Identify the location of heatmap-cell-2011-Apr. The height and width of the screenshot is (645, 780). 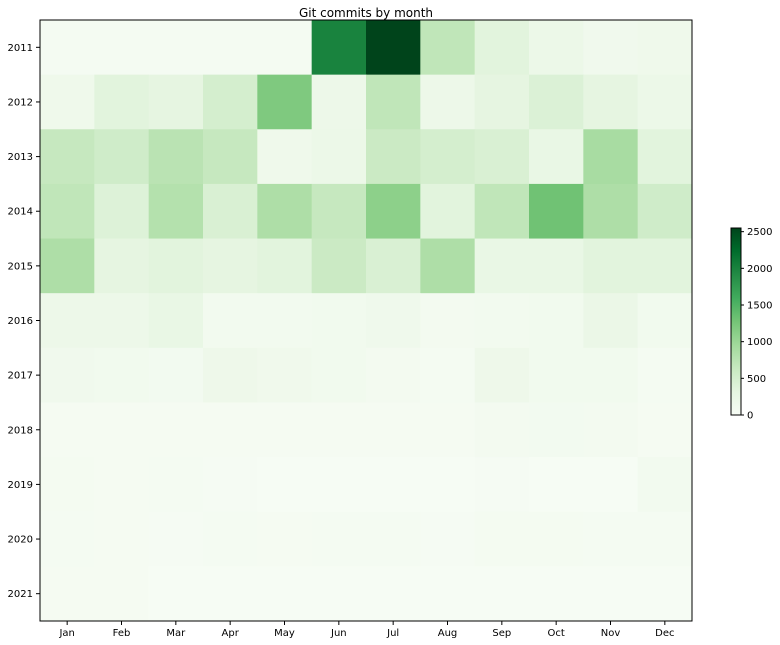
(230, 48).